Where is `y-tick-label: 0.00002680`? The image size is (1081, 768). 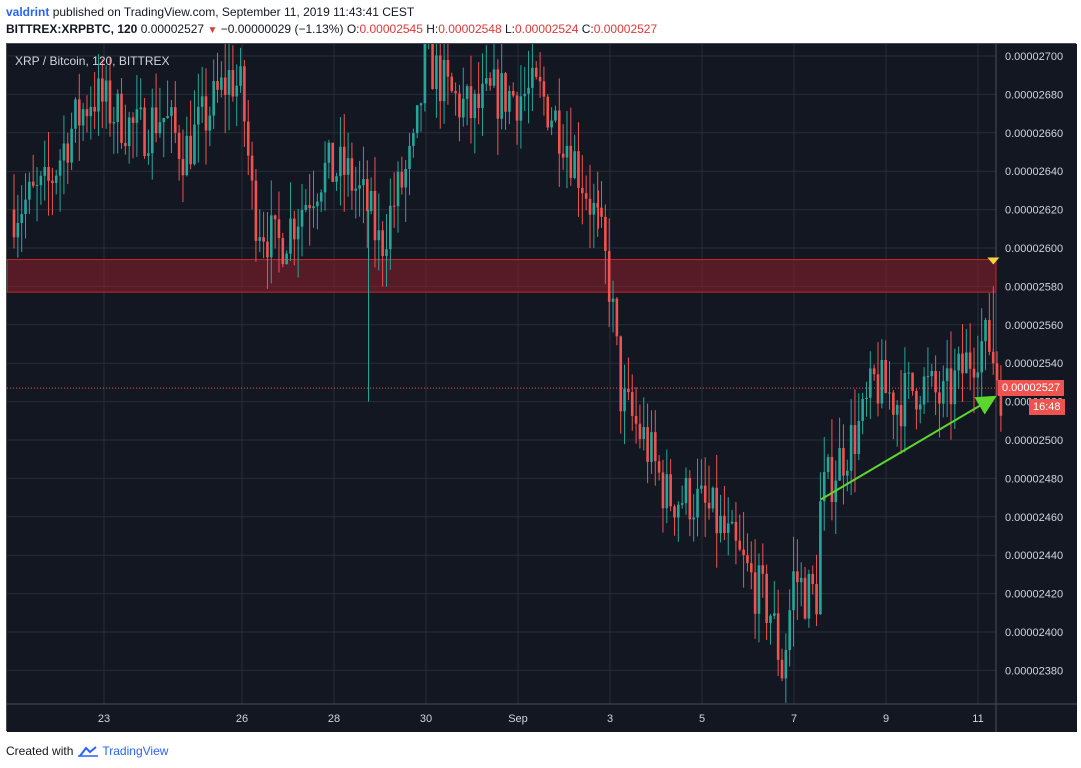 y-tick-label: 0.00002680 is located at coordinates (1034, 95).